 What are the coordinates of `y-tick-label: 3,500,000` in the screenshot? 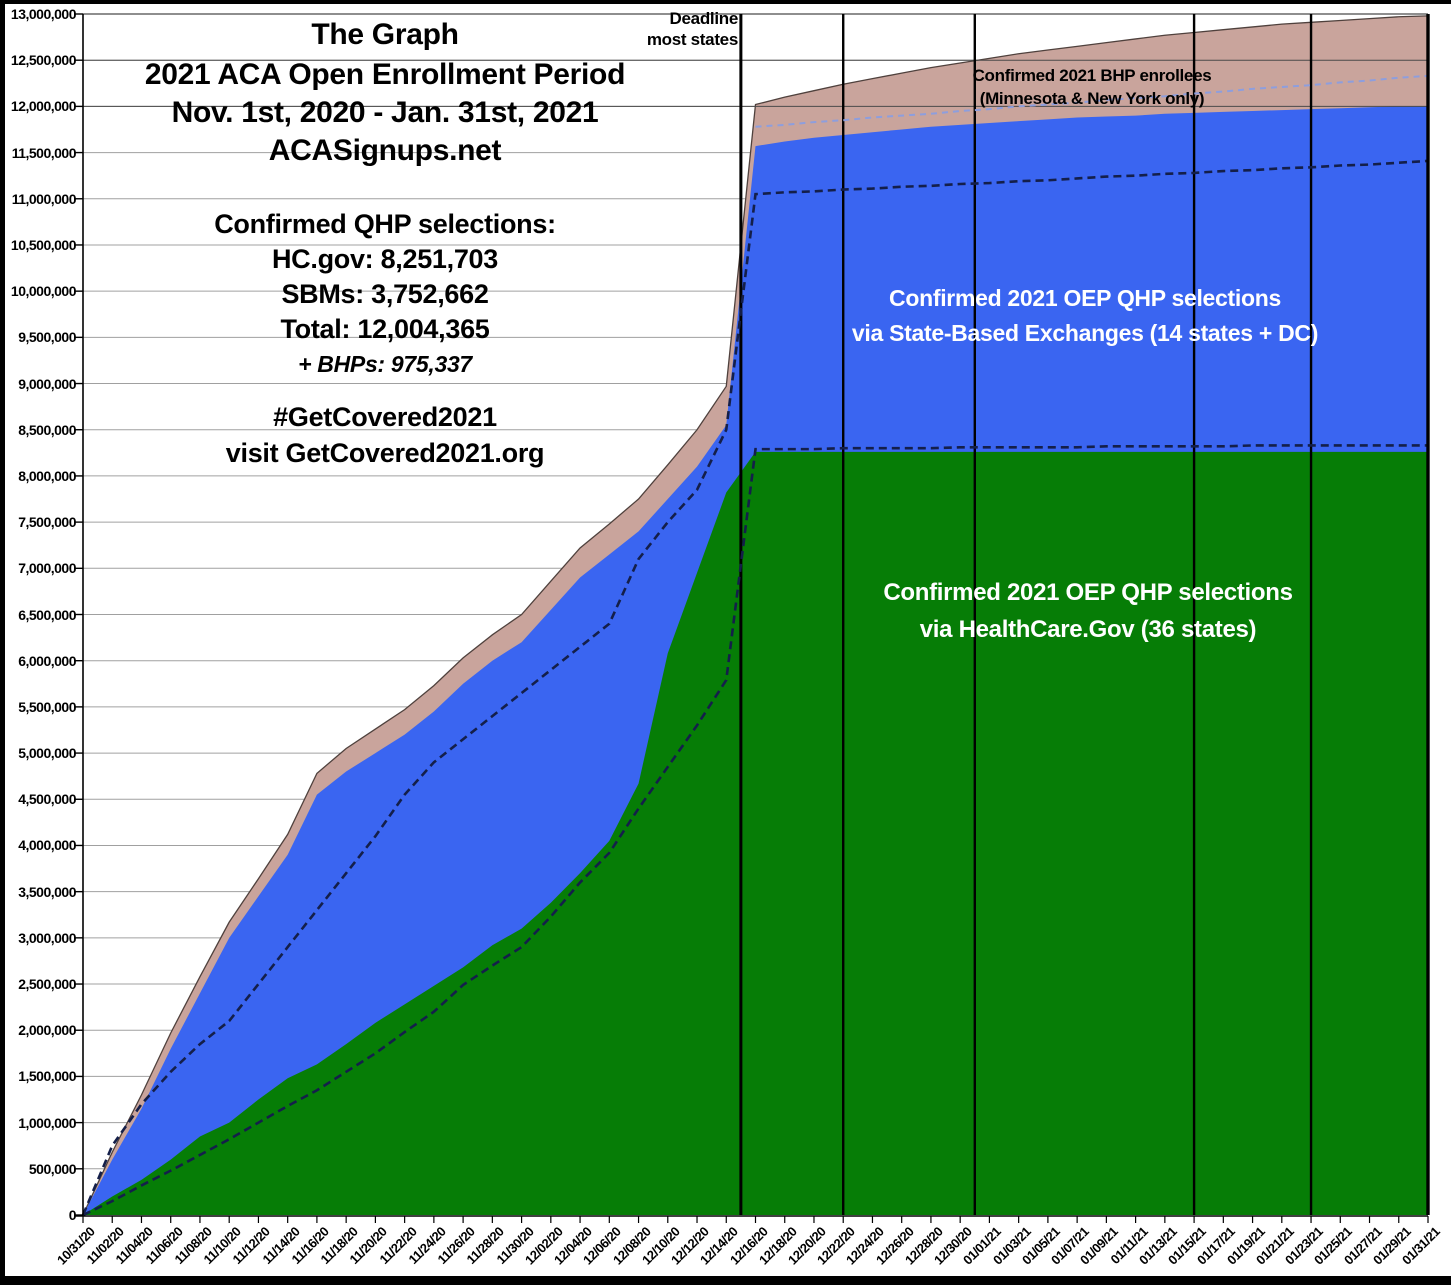 It's located at (47, 891).